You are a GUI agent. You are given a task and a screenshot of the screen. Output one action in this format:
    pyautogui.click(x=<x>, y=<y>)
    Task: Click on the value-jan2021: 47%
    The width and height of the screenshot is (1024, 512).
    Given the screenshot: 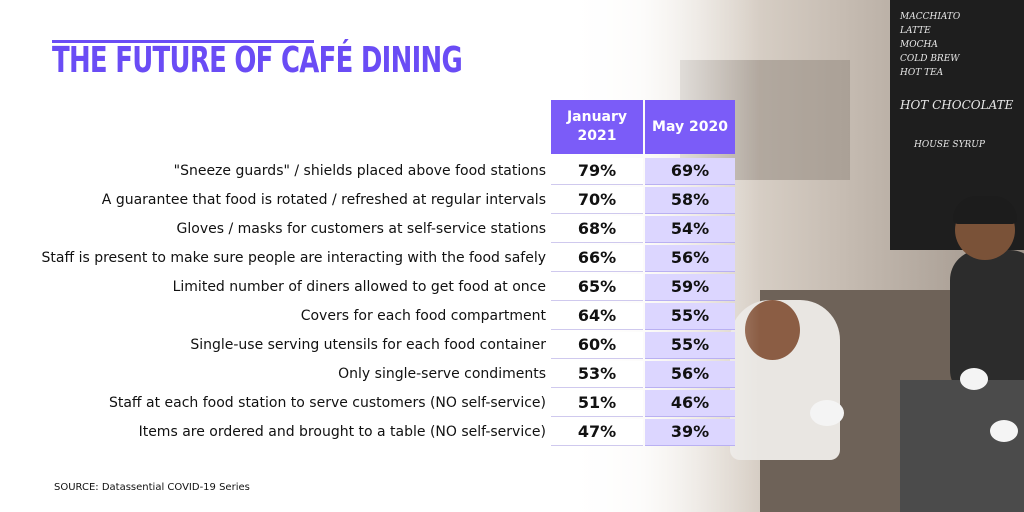 What is the action you would take?
    pyautogui.click(x=597, y=432)
    